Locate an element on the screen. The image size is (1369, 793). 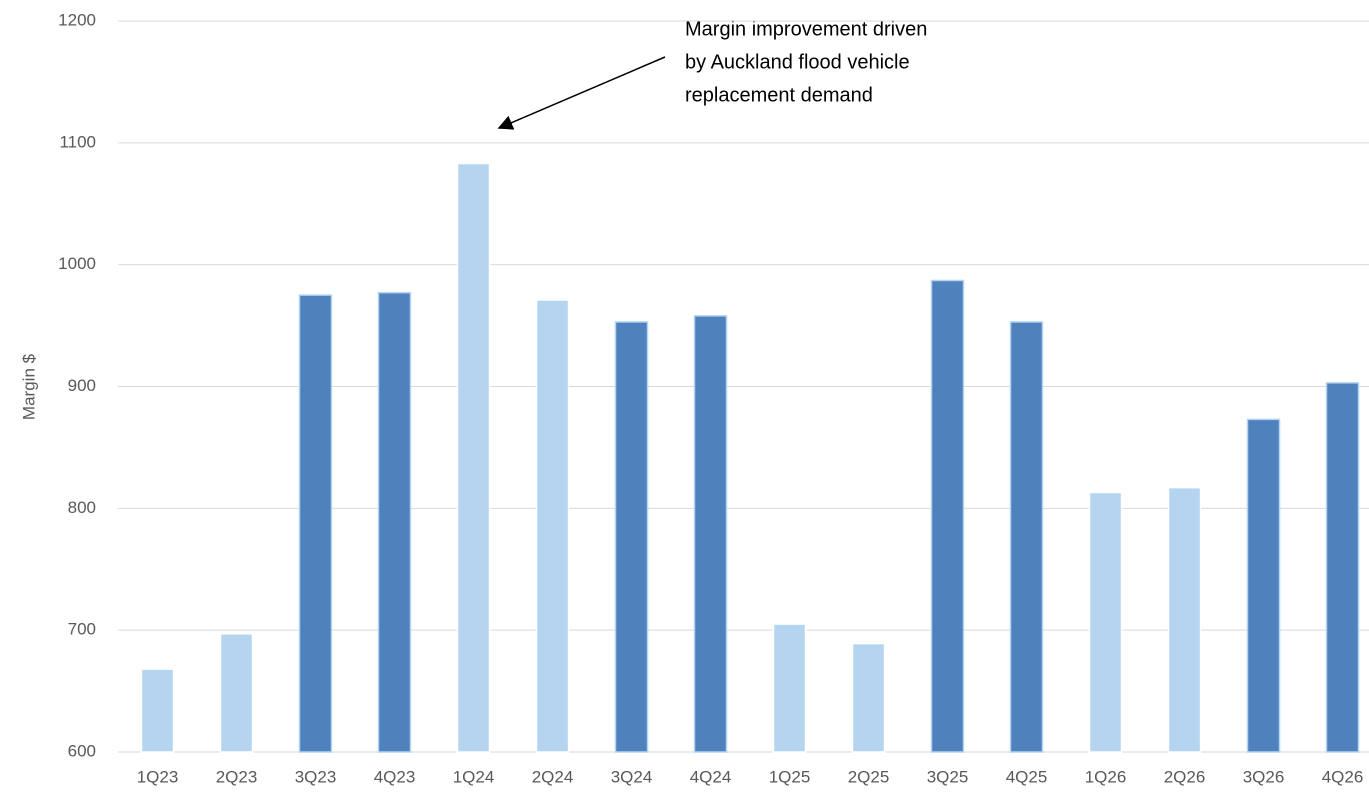
annotation-arrow is located at coordinates (581, 93).